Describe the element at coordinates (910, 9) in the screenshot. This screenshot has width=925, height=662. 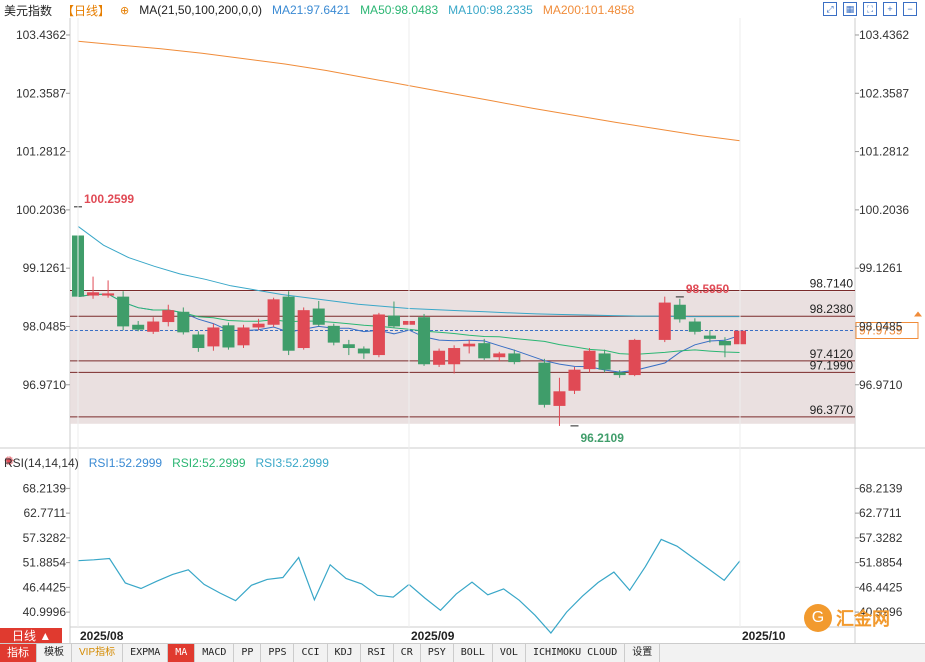
I see `minus-icon: −` at that location.